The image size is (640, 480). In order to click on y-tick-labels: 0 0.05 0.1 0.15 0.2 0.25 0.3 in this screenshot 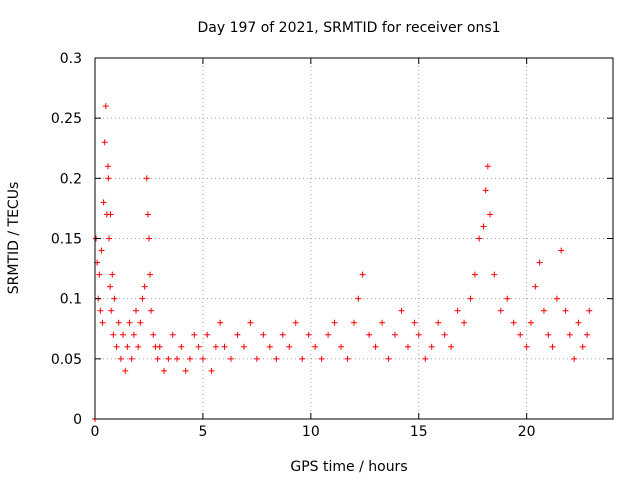, I will do `click(66, 239)`.